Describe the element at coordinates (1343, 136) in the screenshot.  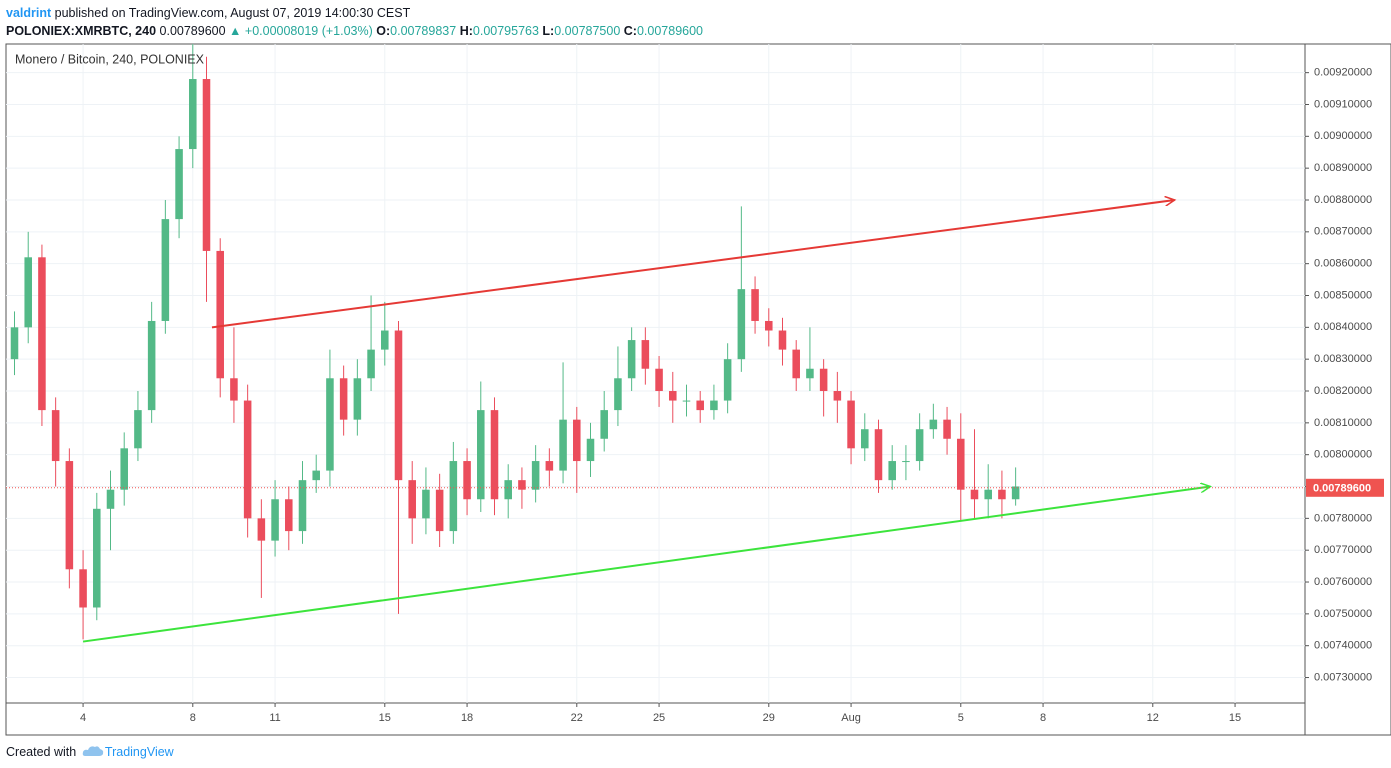
I see `y-tick-label: 0.00900000` at that location.